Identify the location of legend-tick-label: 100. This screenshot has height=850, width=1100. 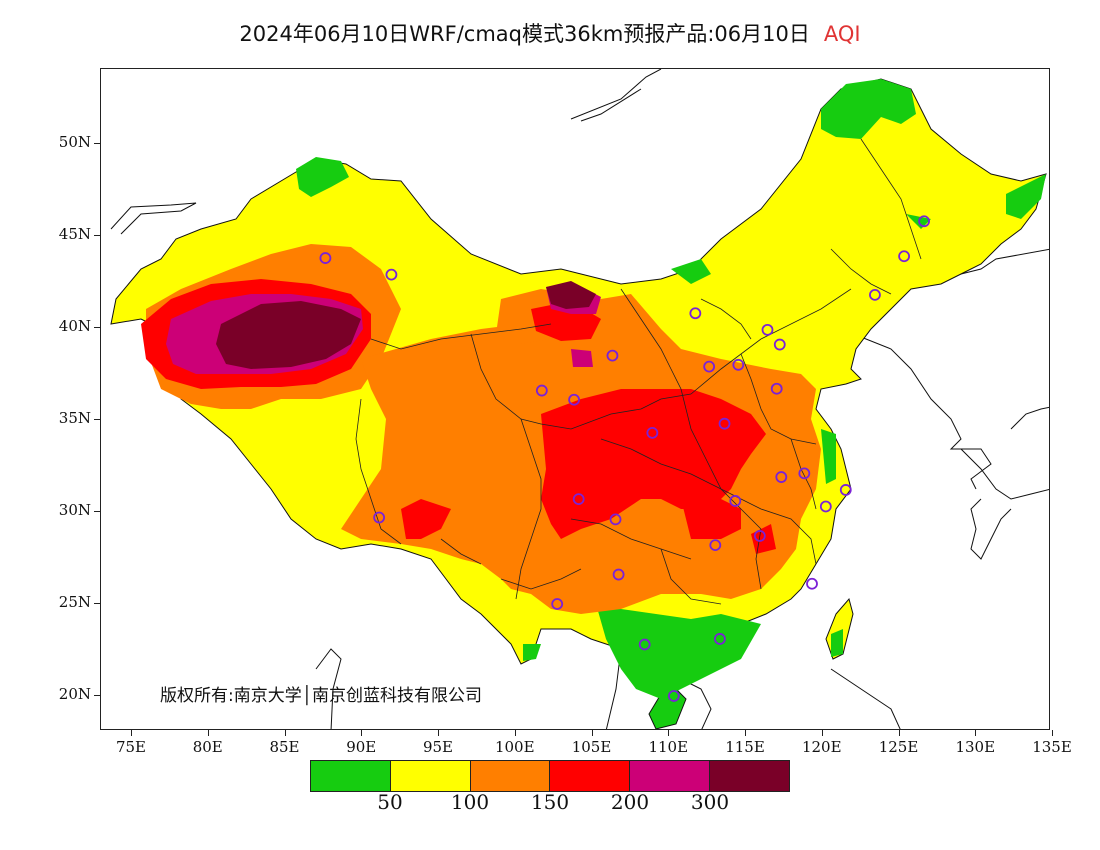
(470, 802).